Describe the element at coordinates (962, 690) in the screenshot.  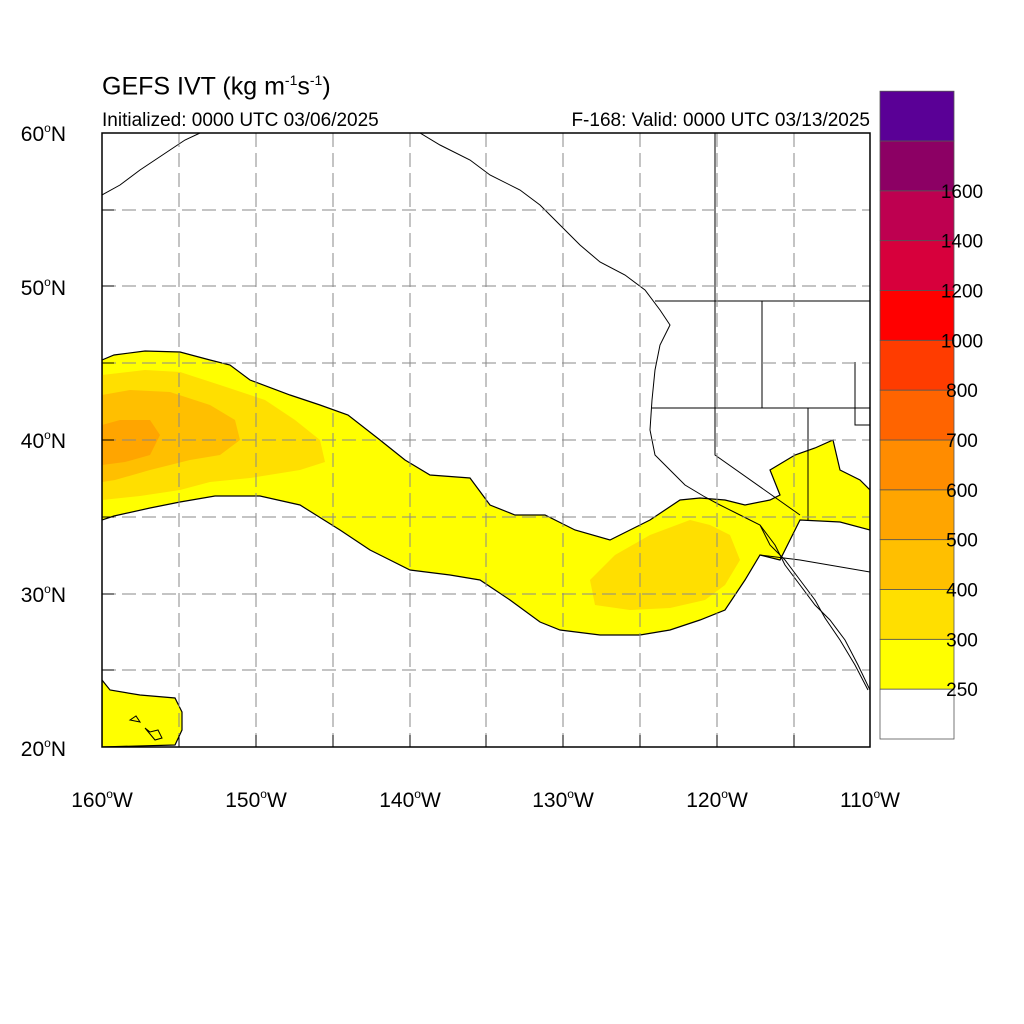
I see `colorbar-label: 250` at that location.